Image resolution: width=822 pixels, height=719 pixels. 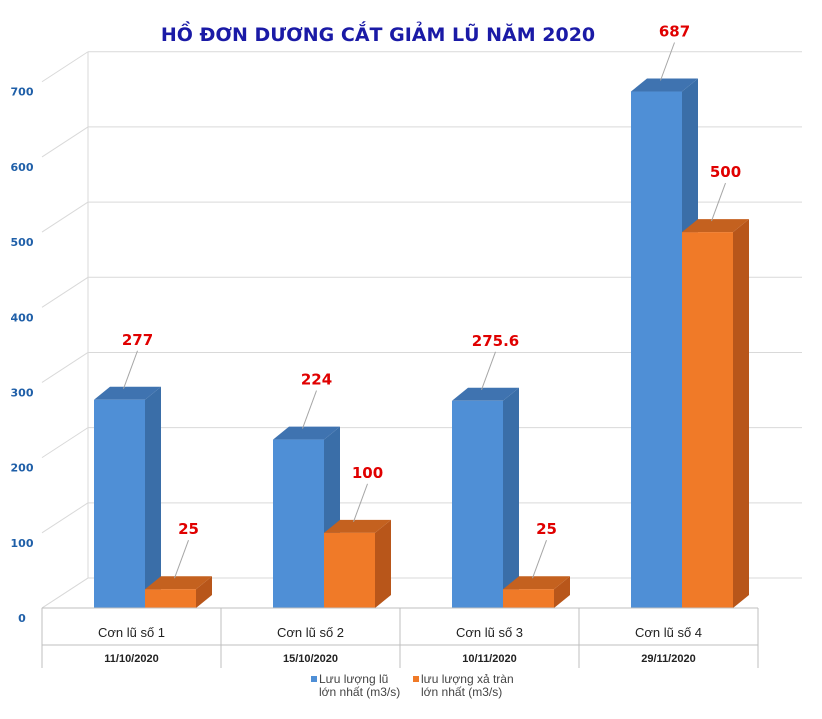 I want to click on category-label: Cơn lũ số 3, so click(x=489, y=632).